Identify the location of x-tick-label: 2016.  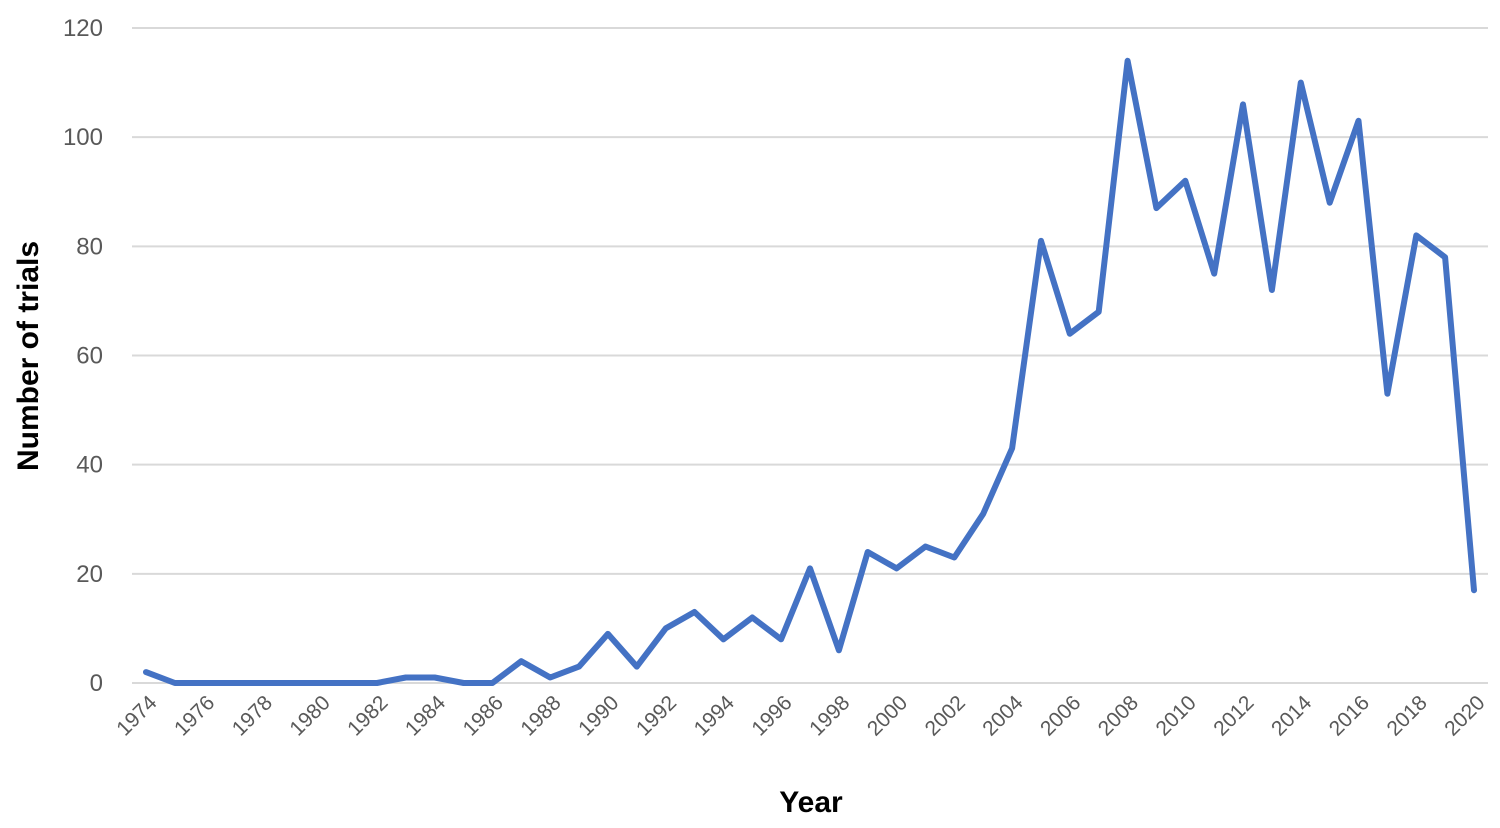
(1349, 715).